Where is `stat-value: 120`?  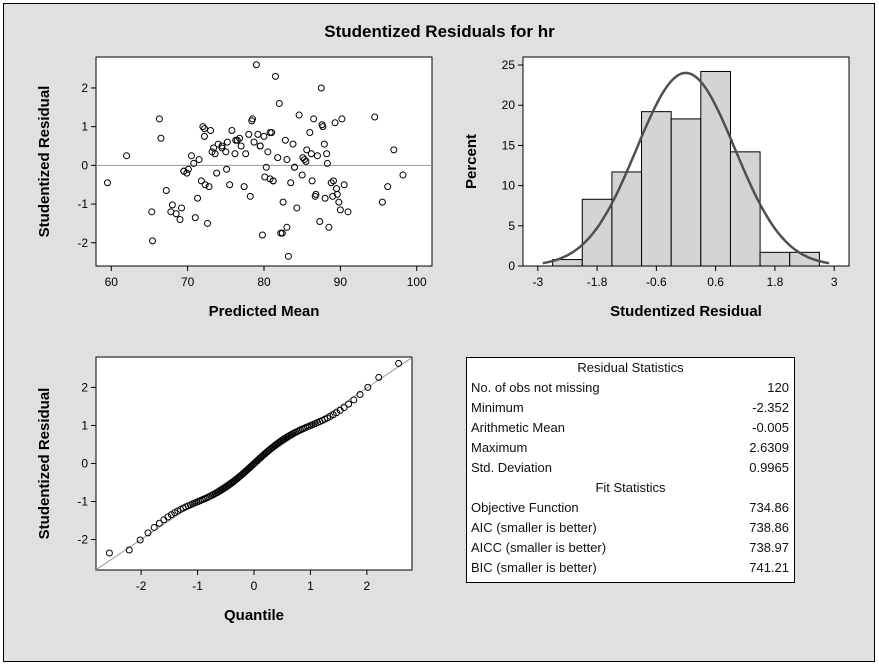
stat-value: 120 is located at coordinates (778, 387).